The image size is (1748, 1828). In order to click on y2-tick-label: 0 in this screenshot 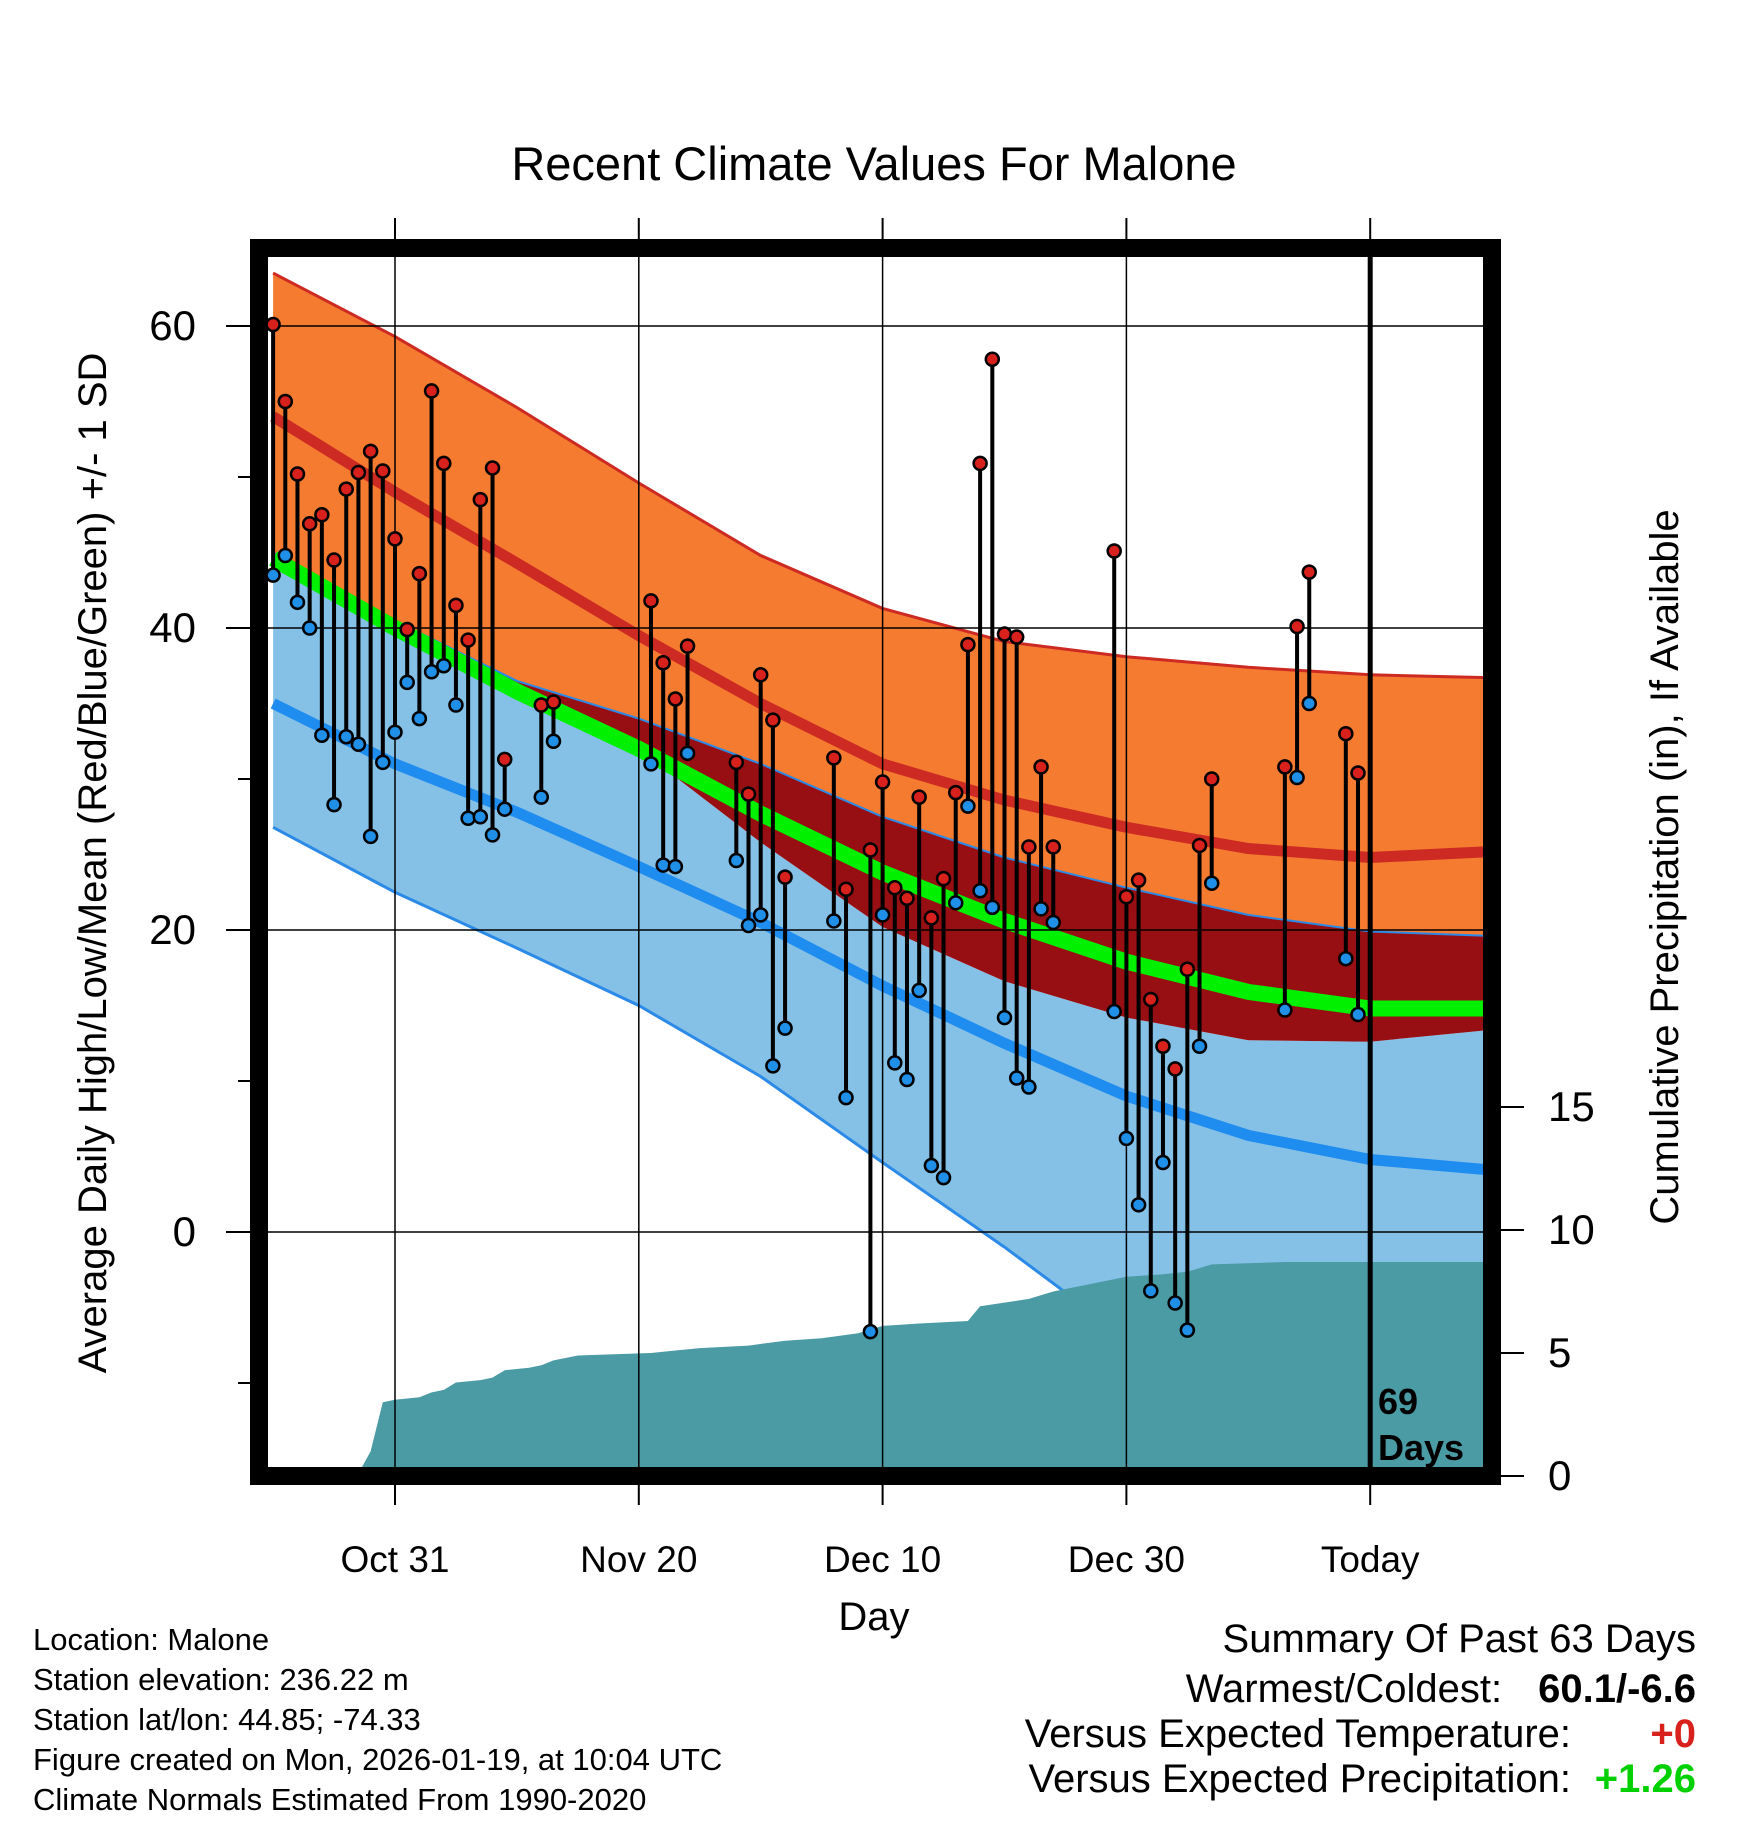, I will do `click(1559, 1475)`.